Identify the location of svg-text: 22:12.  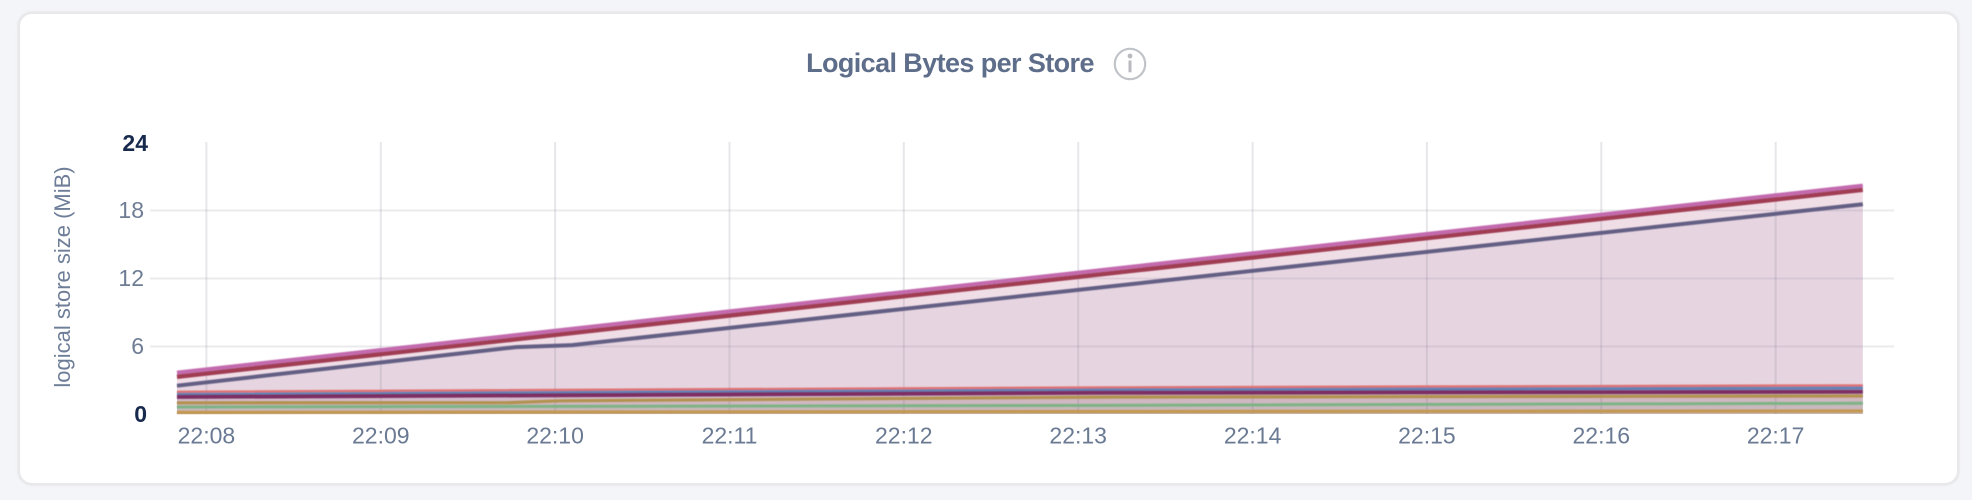
(904, 436).